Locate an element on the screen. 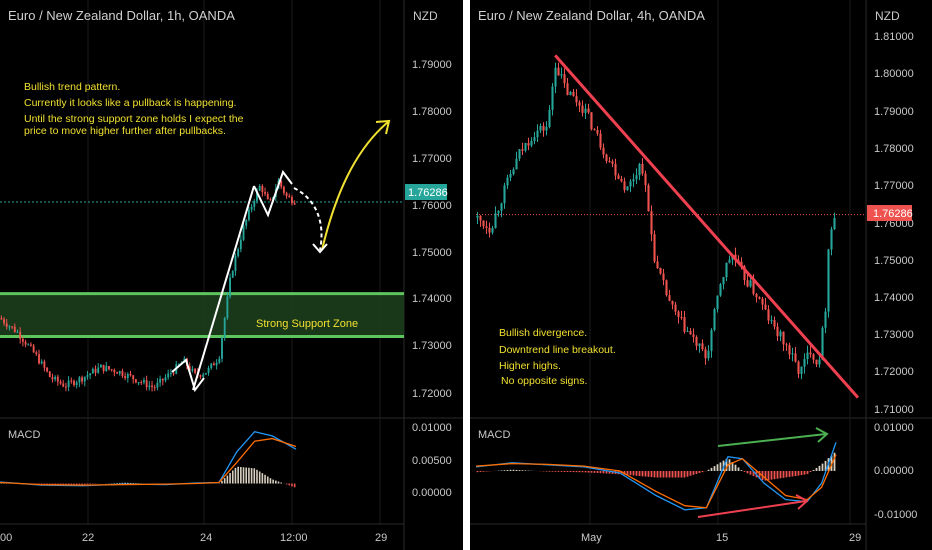 This screenshot has width=932, height=550. left-price-tick: 1.73000 is located at coordinates (432, 346).